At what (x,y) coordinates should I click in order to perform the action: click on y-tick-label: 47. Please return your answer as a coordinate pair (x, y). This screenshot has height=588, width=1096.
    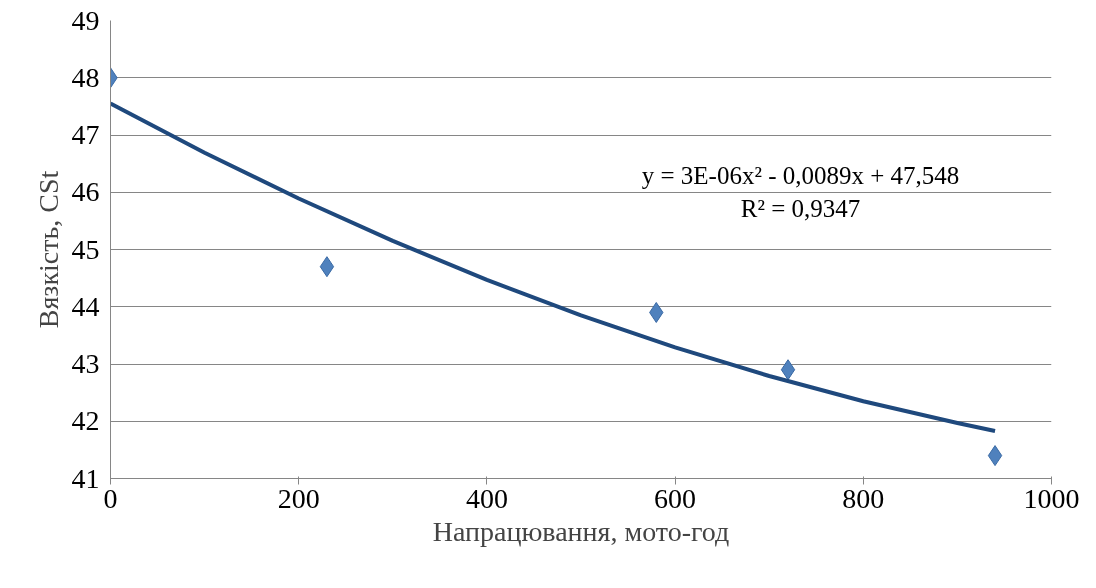
    Looking at the image, I should click on (85, 134).